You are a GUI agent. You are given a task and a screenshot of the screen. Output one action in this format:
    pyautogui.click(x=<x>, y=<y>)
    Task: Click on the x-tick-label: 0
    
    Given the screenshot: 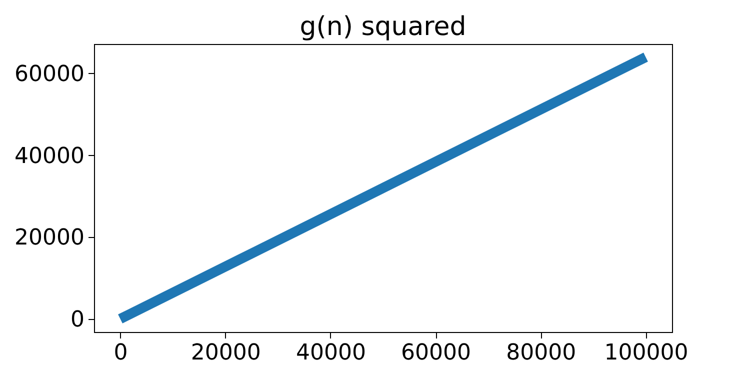 What is the action you would take?
    pyautogui.click(x=121, y=353)
    